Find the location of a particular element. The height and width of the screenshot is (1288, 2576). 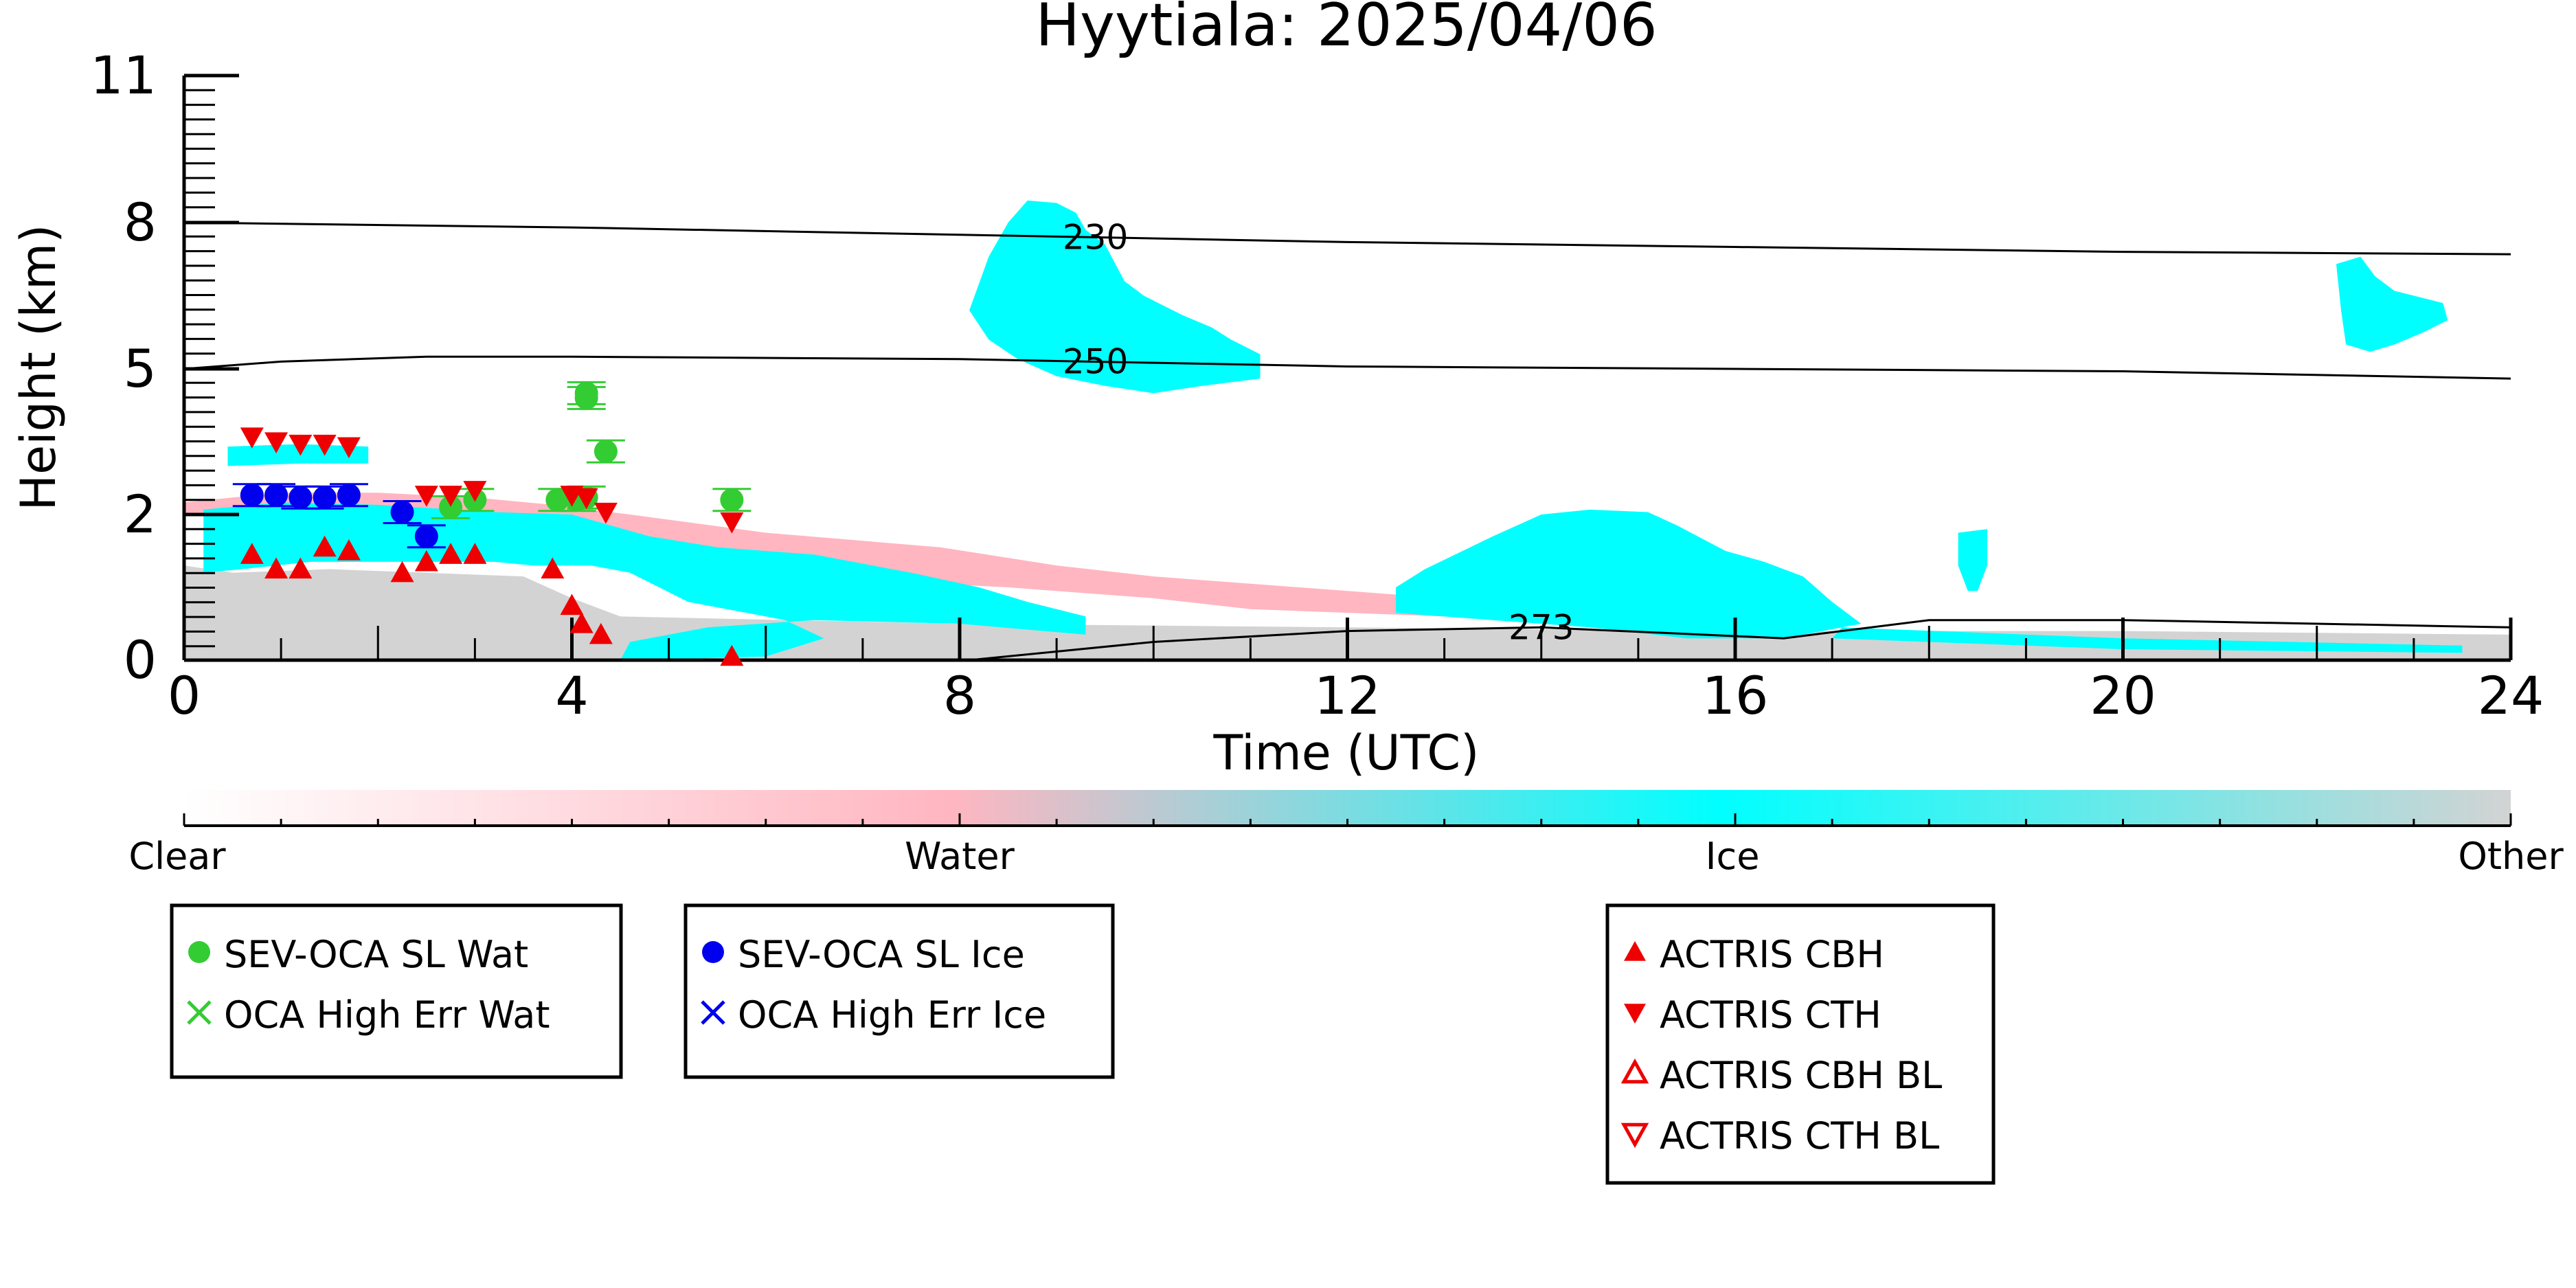

colorbar-label-ice: Ice is located at coordinates (1733, 856).